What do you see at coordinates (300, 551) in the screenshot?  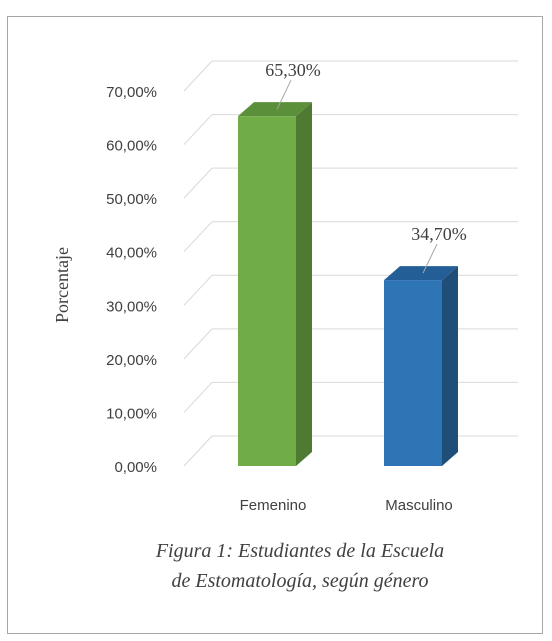 I see `figure-caption-line-1: Figura 1: Estudiantes de la Escuela` at bounding box center [300, 551].